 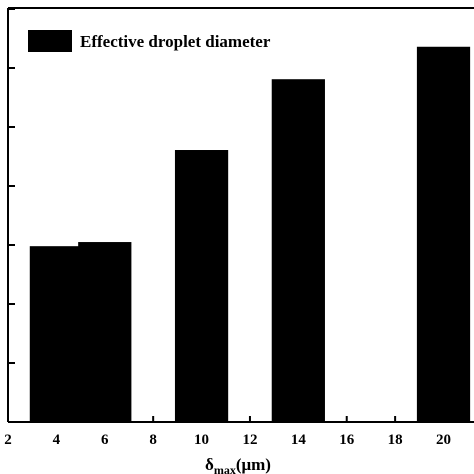 I want to click on x-tick-label: 18, so click(x=395, y=440).